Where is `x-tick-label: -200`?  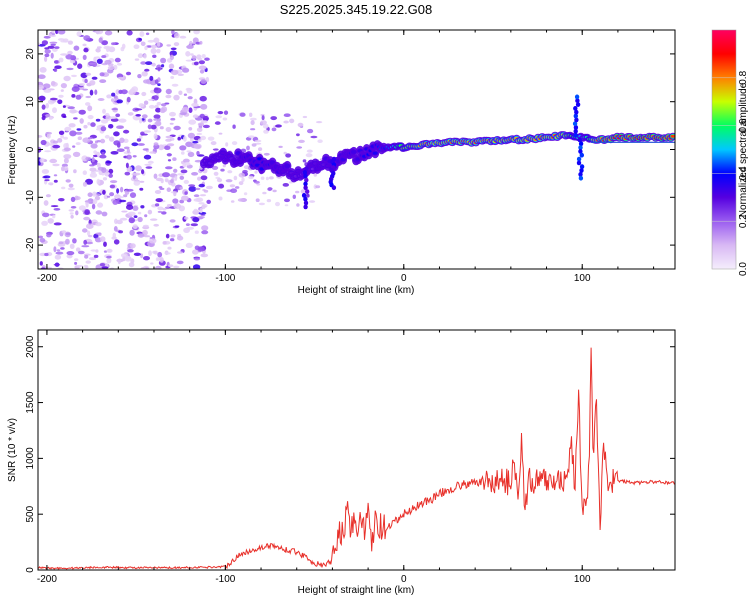 x-tick-label: -200 is located at coordinates (47, 278).